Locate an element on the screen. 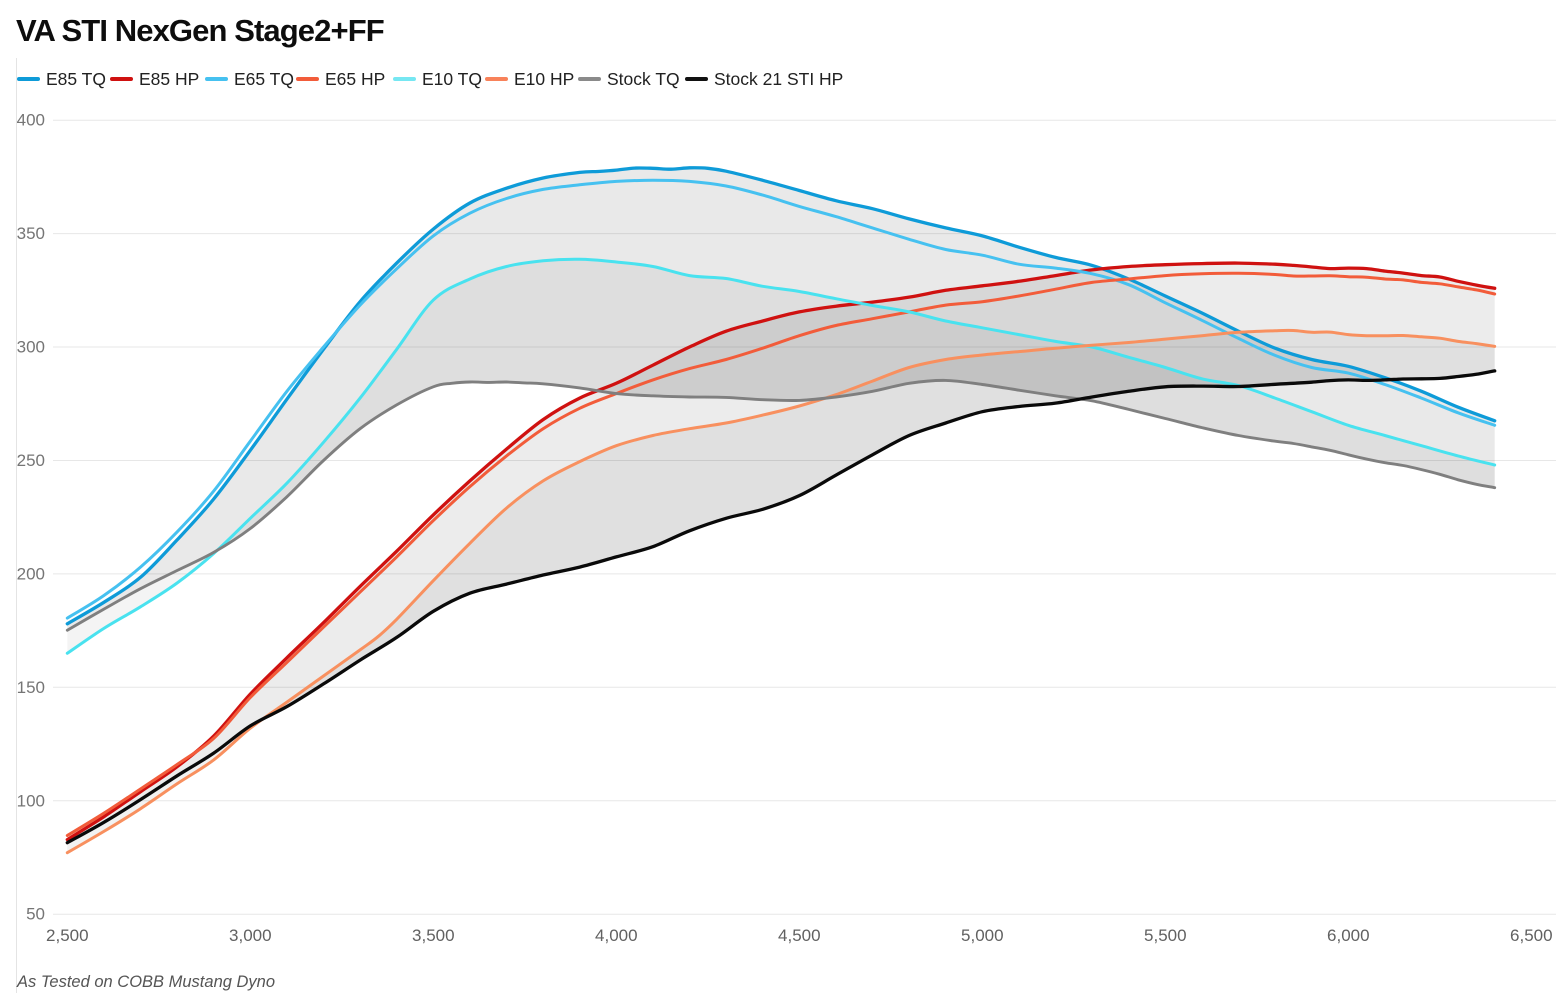 The height and width of the screenshot is (999, 1556). svg-text: 2,500 is located at coordinates (67, 935).